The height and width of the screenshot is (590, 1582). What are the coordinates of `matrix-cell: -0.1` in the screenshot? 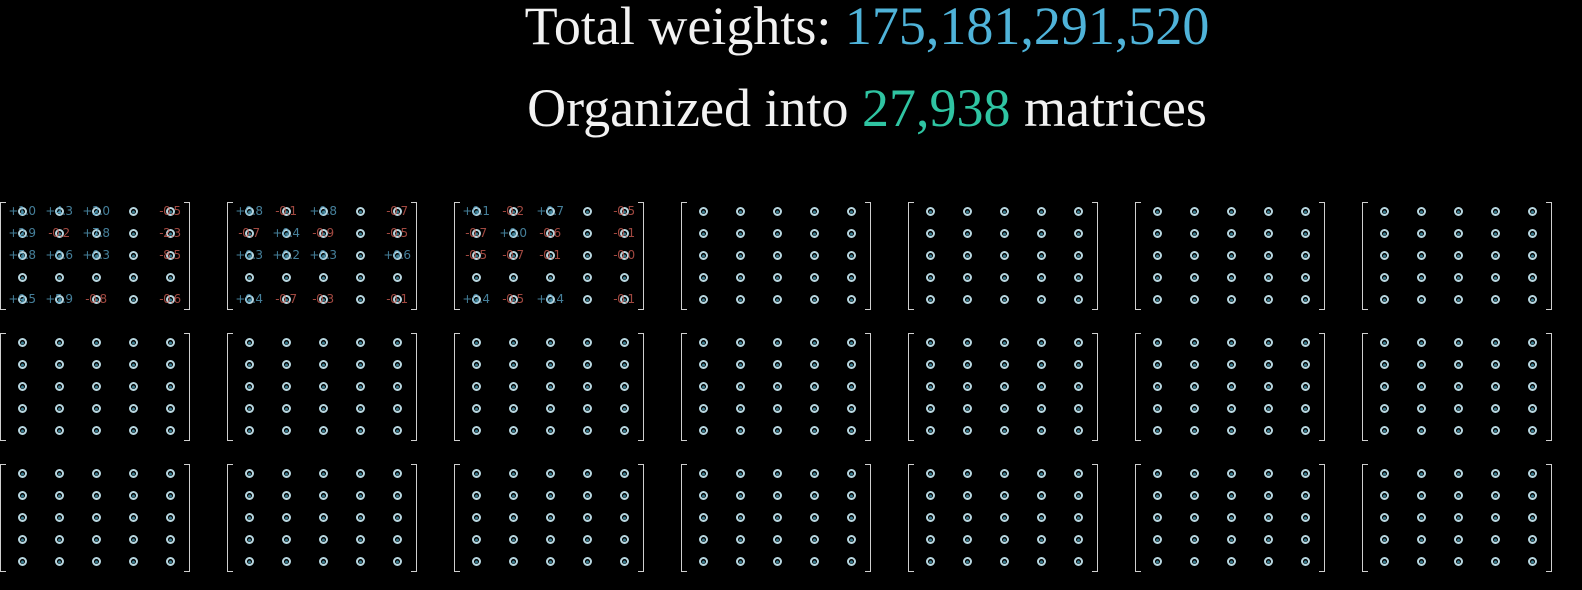 It's located at (286, 211).